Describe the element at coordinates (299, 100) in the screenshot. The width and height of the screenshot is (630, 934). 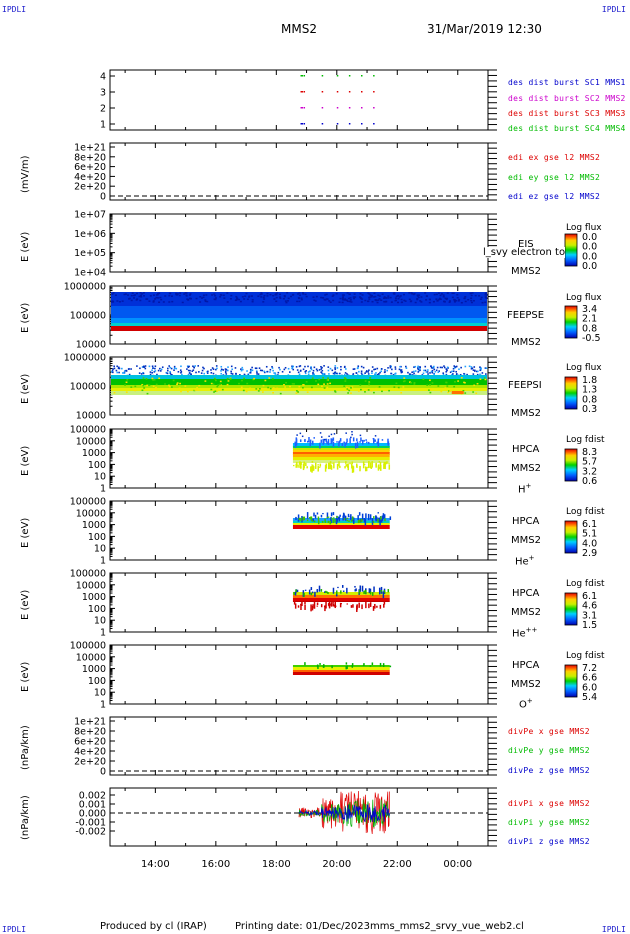
I see `burst-frame` at that location.